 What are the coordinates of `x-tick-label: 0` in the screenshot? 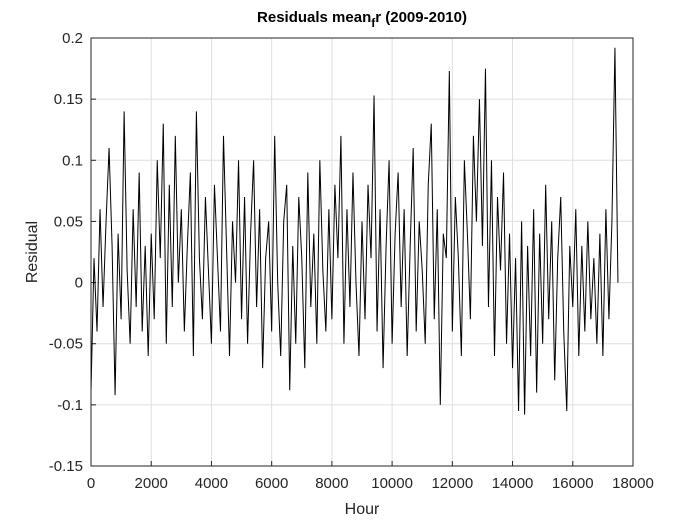 It's located at (91, 483).